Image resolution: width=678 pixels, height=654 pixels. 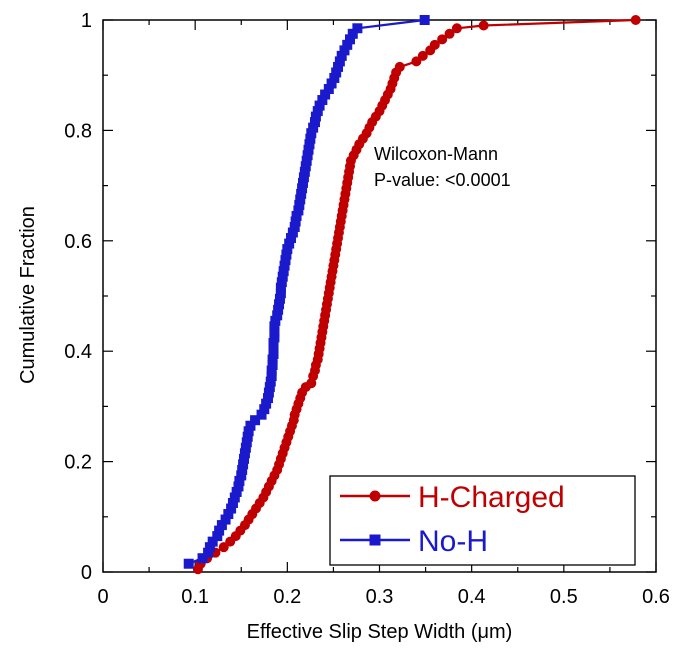 I want to click on x-tick-label: 0.3, so click(x=380, y=597).